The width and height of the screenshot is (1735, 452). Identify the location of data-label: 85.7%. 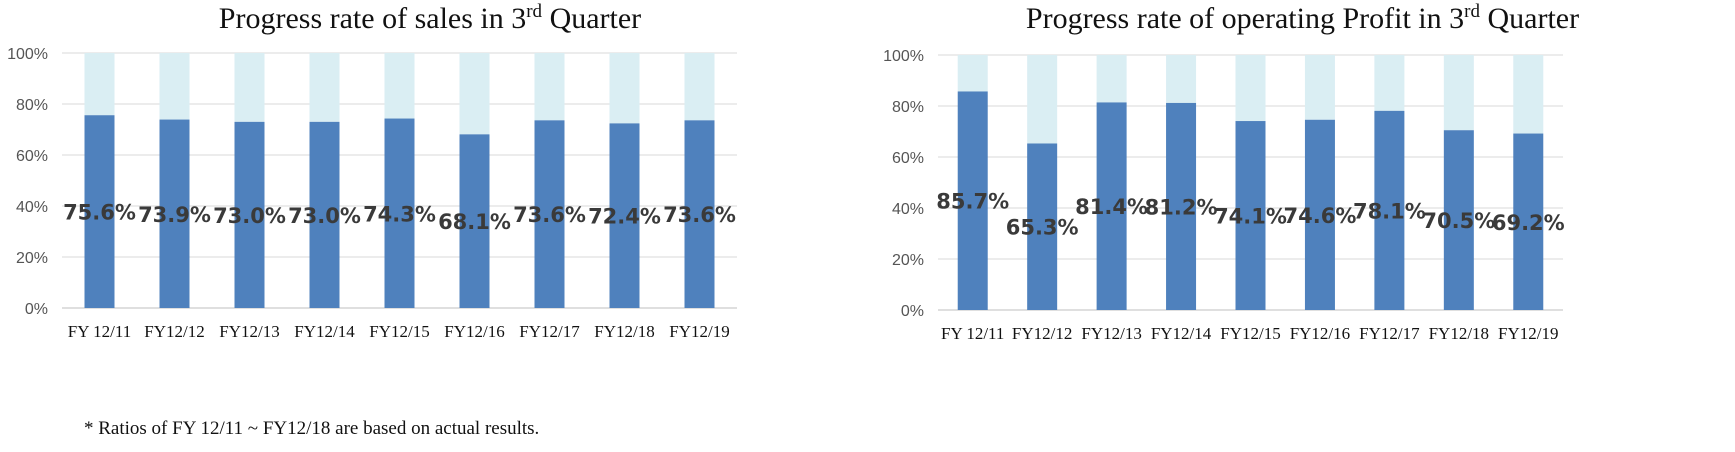
(972, 202).